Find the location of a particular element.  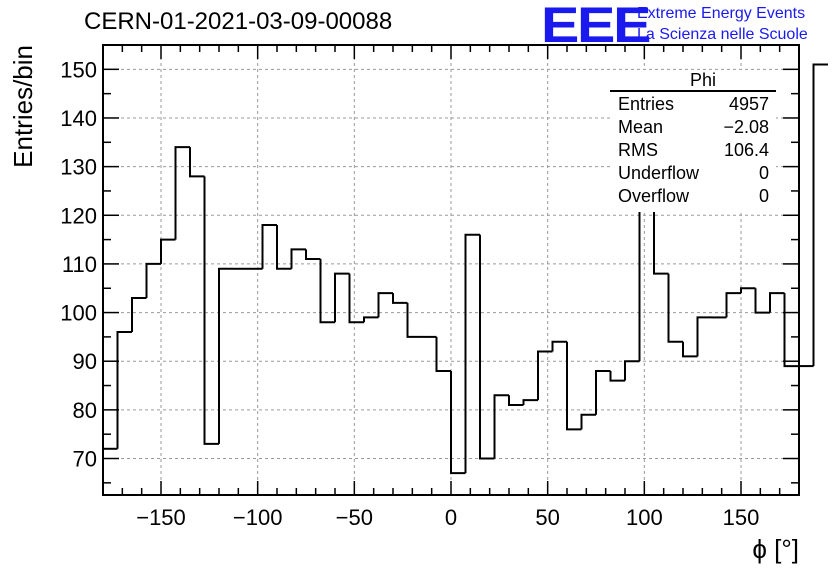

x-tick-label: −50 is located at coordinates (354, 517).